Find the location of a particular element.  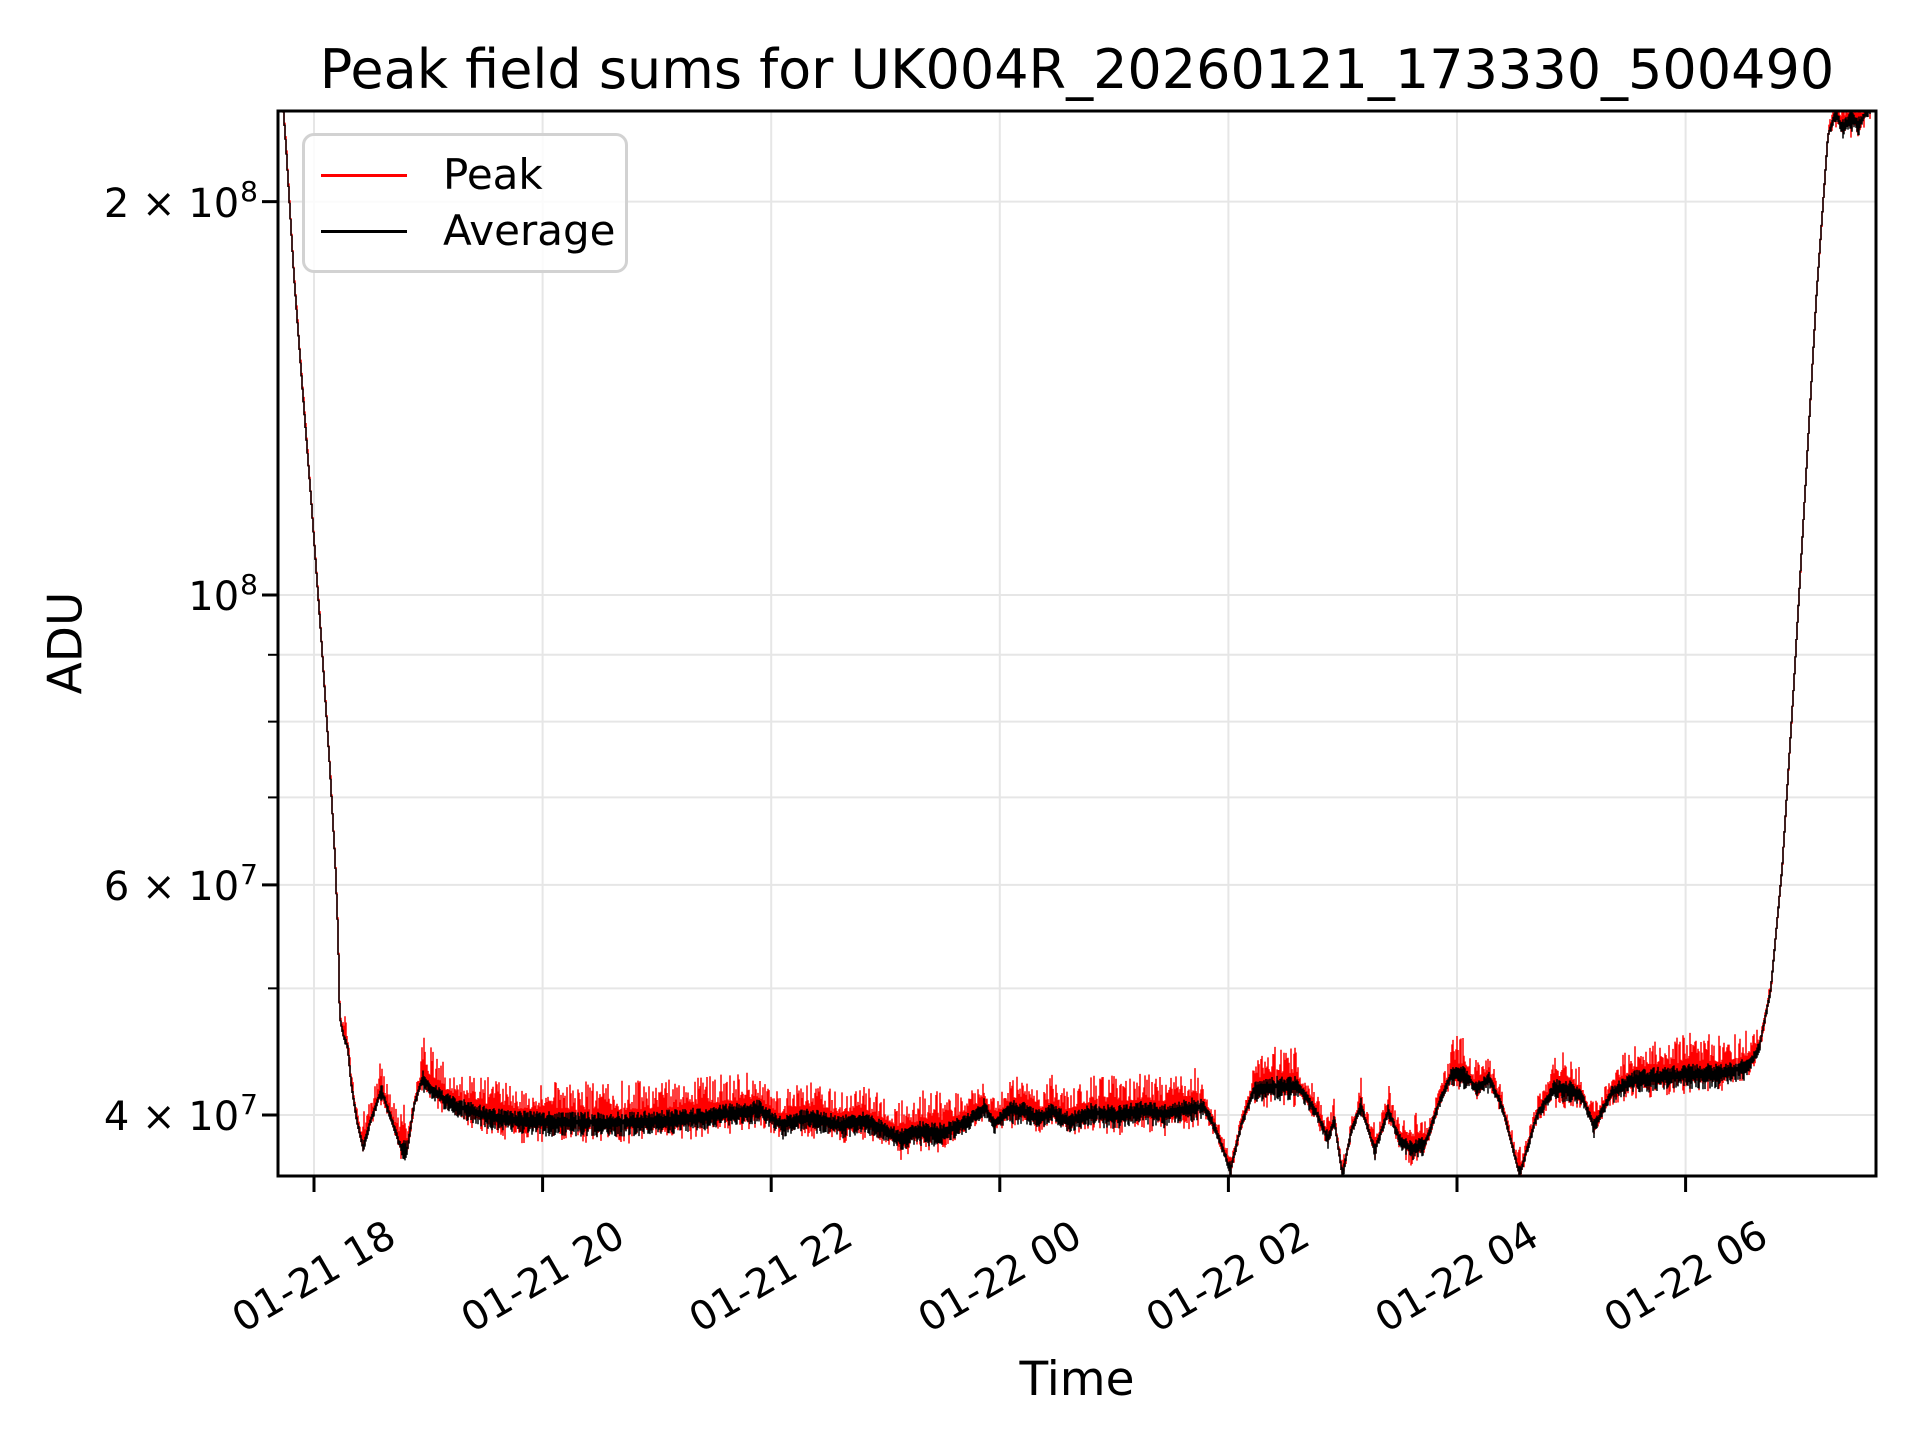

legend-label-peak: Peak is located at coordinates (493, 174).